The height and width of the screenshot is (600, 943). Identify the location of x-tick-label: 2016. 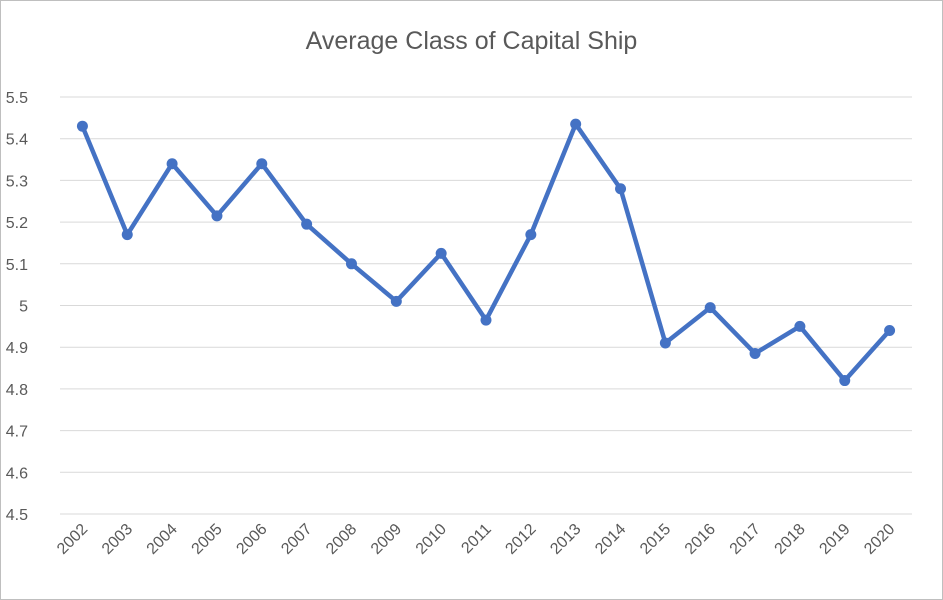
(700, 539).